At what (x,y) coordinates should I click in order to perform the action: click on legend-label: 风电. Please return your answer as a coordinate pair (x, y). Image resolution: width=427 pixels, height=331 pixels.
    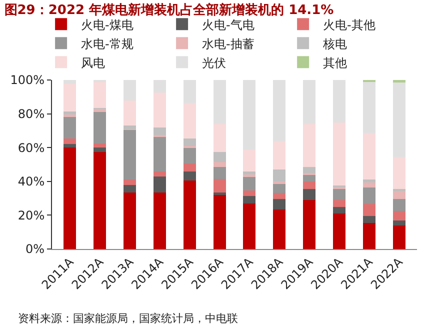
    Looking at the image, I should click on (93, 63).